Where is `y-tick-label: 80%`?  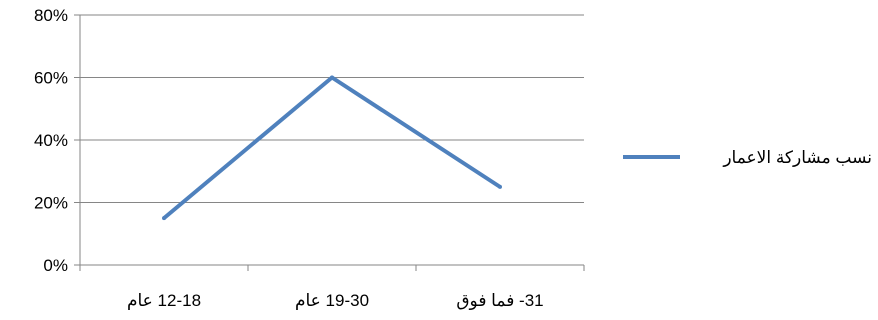 y-tick-label: 80% is located at coordinates (51, 15).